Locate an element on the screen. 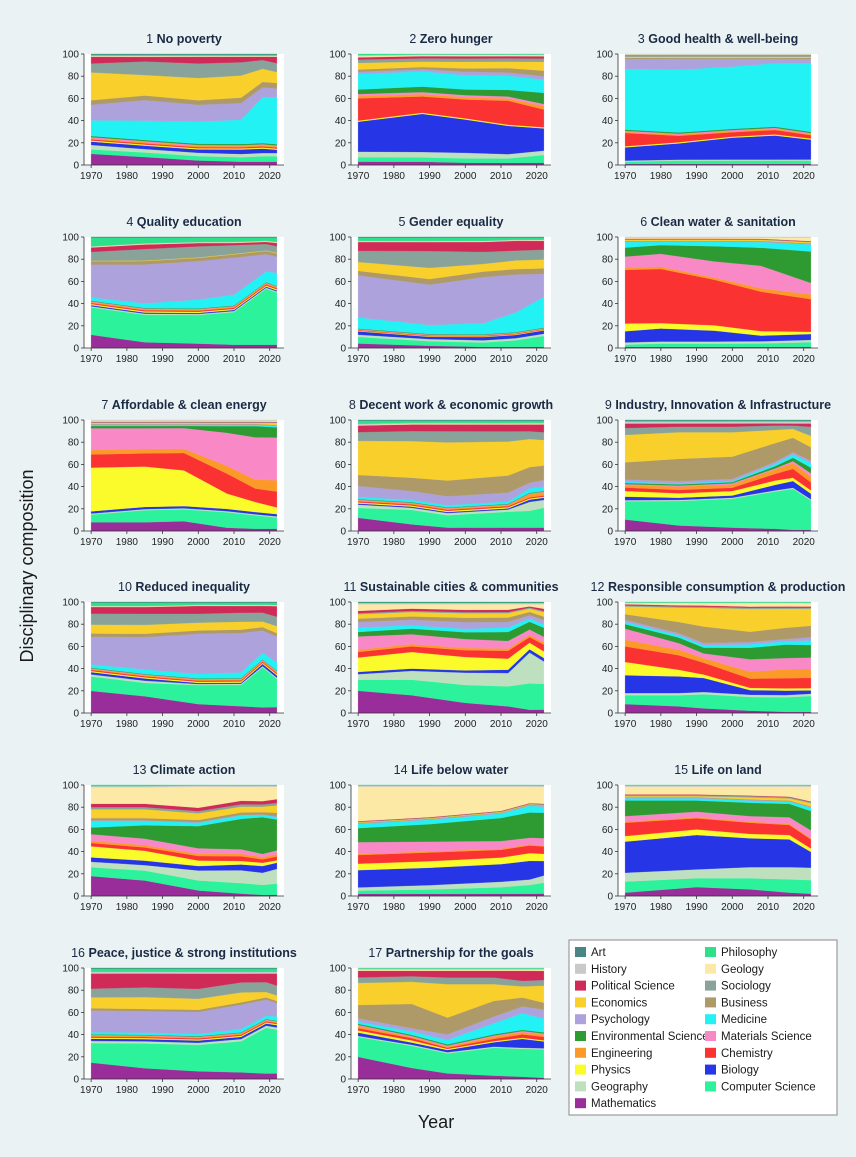 The image size is (856, 1157). legend-item: Computer Science is located at coordinates (760, 1087).